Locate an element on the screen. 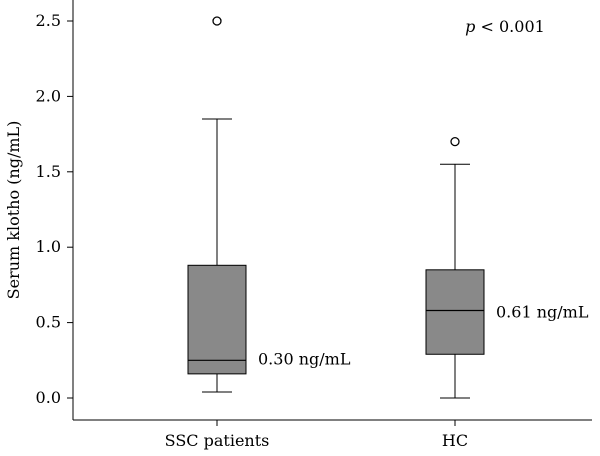 This screenshot has height=456, width=600. y-tick-label: 1.0 is located at coordinates (48, 246).